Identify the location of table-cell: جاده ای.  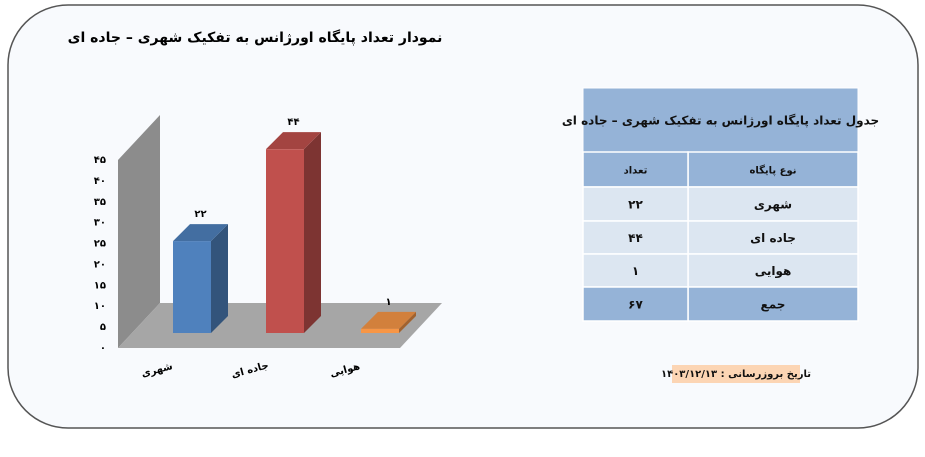
(773, 238).